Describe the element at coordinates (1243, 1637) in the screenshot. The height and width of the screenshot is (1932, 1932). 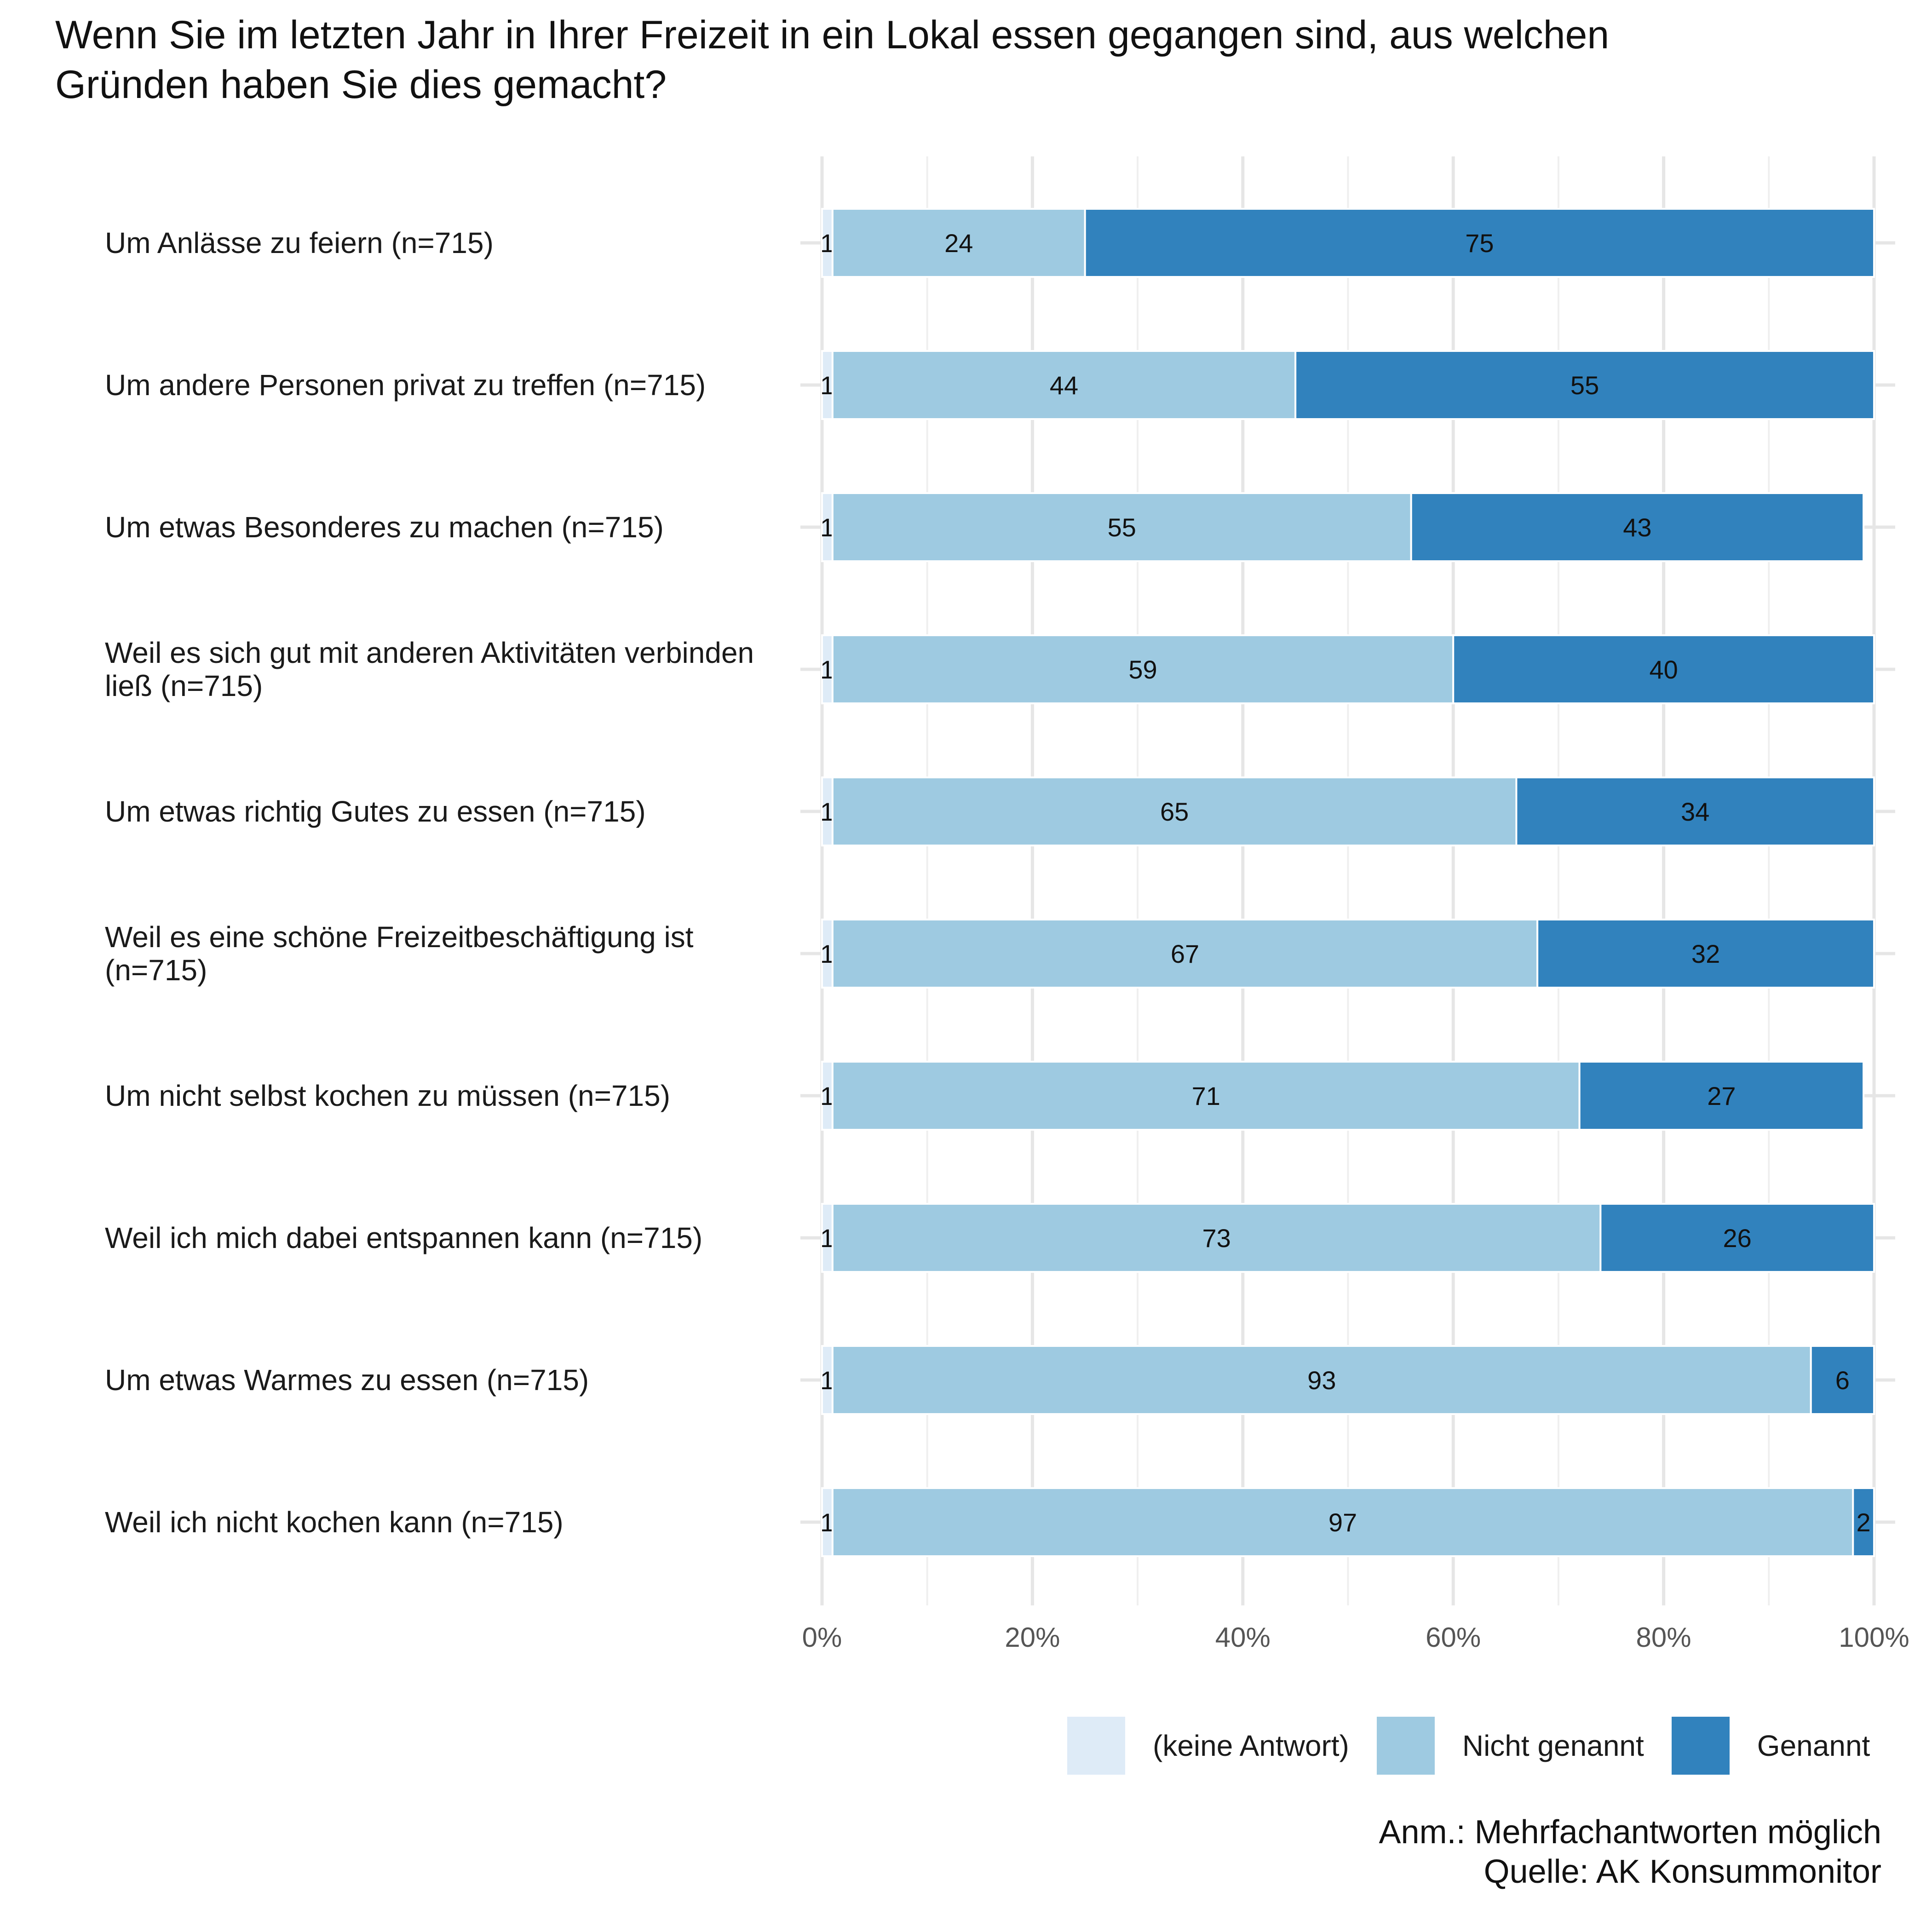
I see `x-tick-label: 40%` at that location.